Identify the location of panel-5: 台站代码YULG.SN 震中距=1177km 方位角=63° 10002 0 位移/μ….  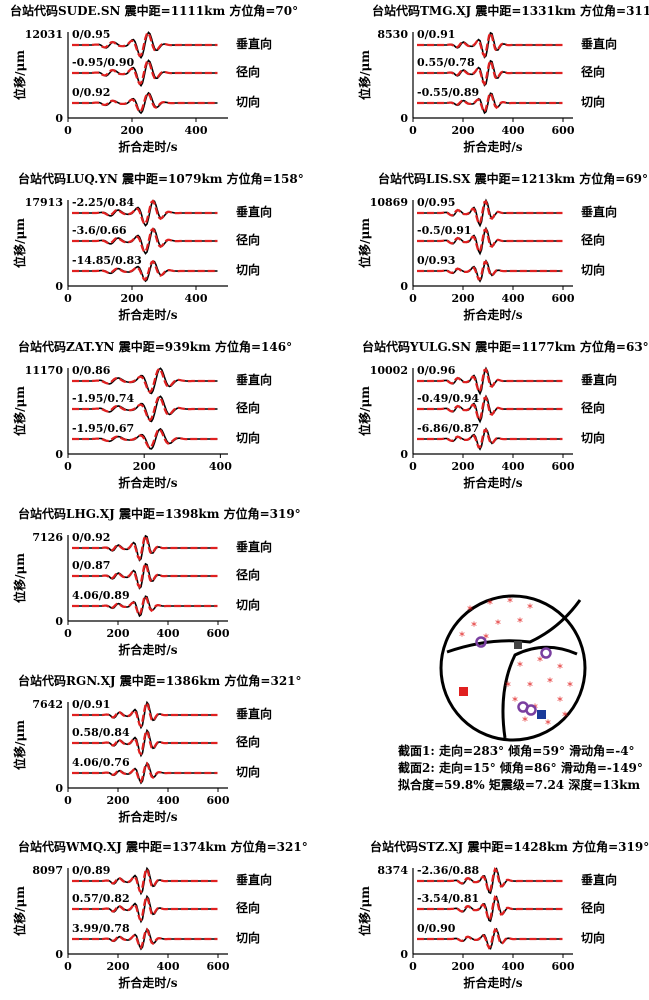
(503, 414).